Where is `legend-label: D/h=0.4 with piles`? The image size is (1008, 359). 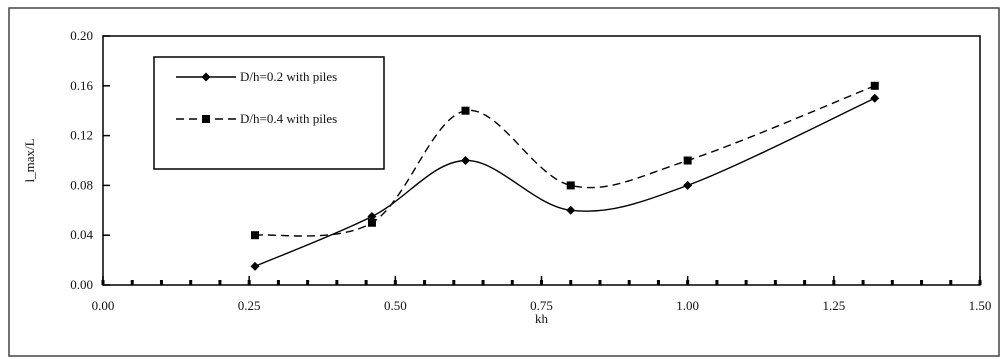 legend-label: D/h=0.4 with piles is located at coordinates (288, 118).